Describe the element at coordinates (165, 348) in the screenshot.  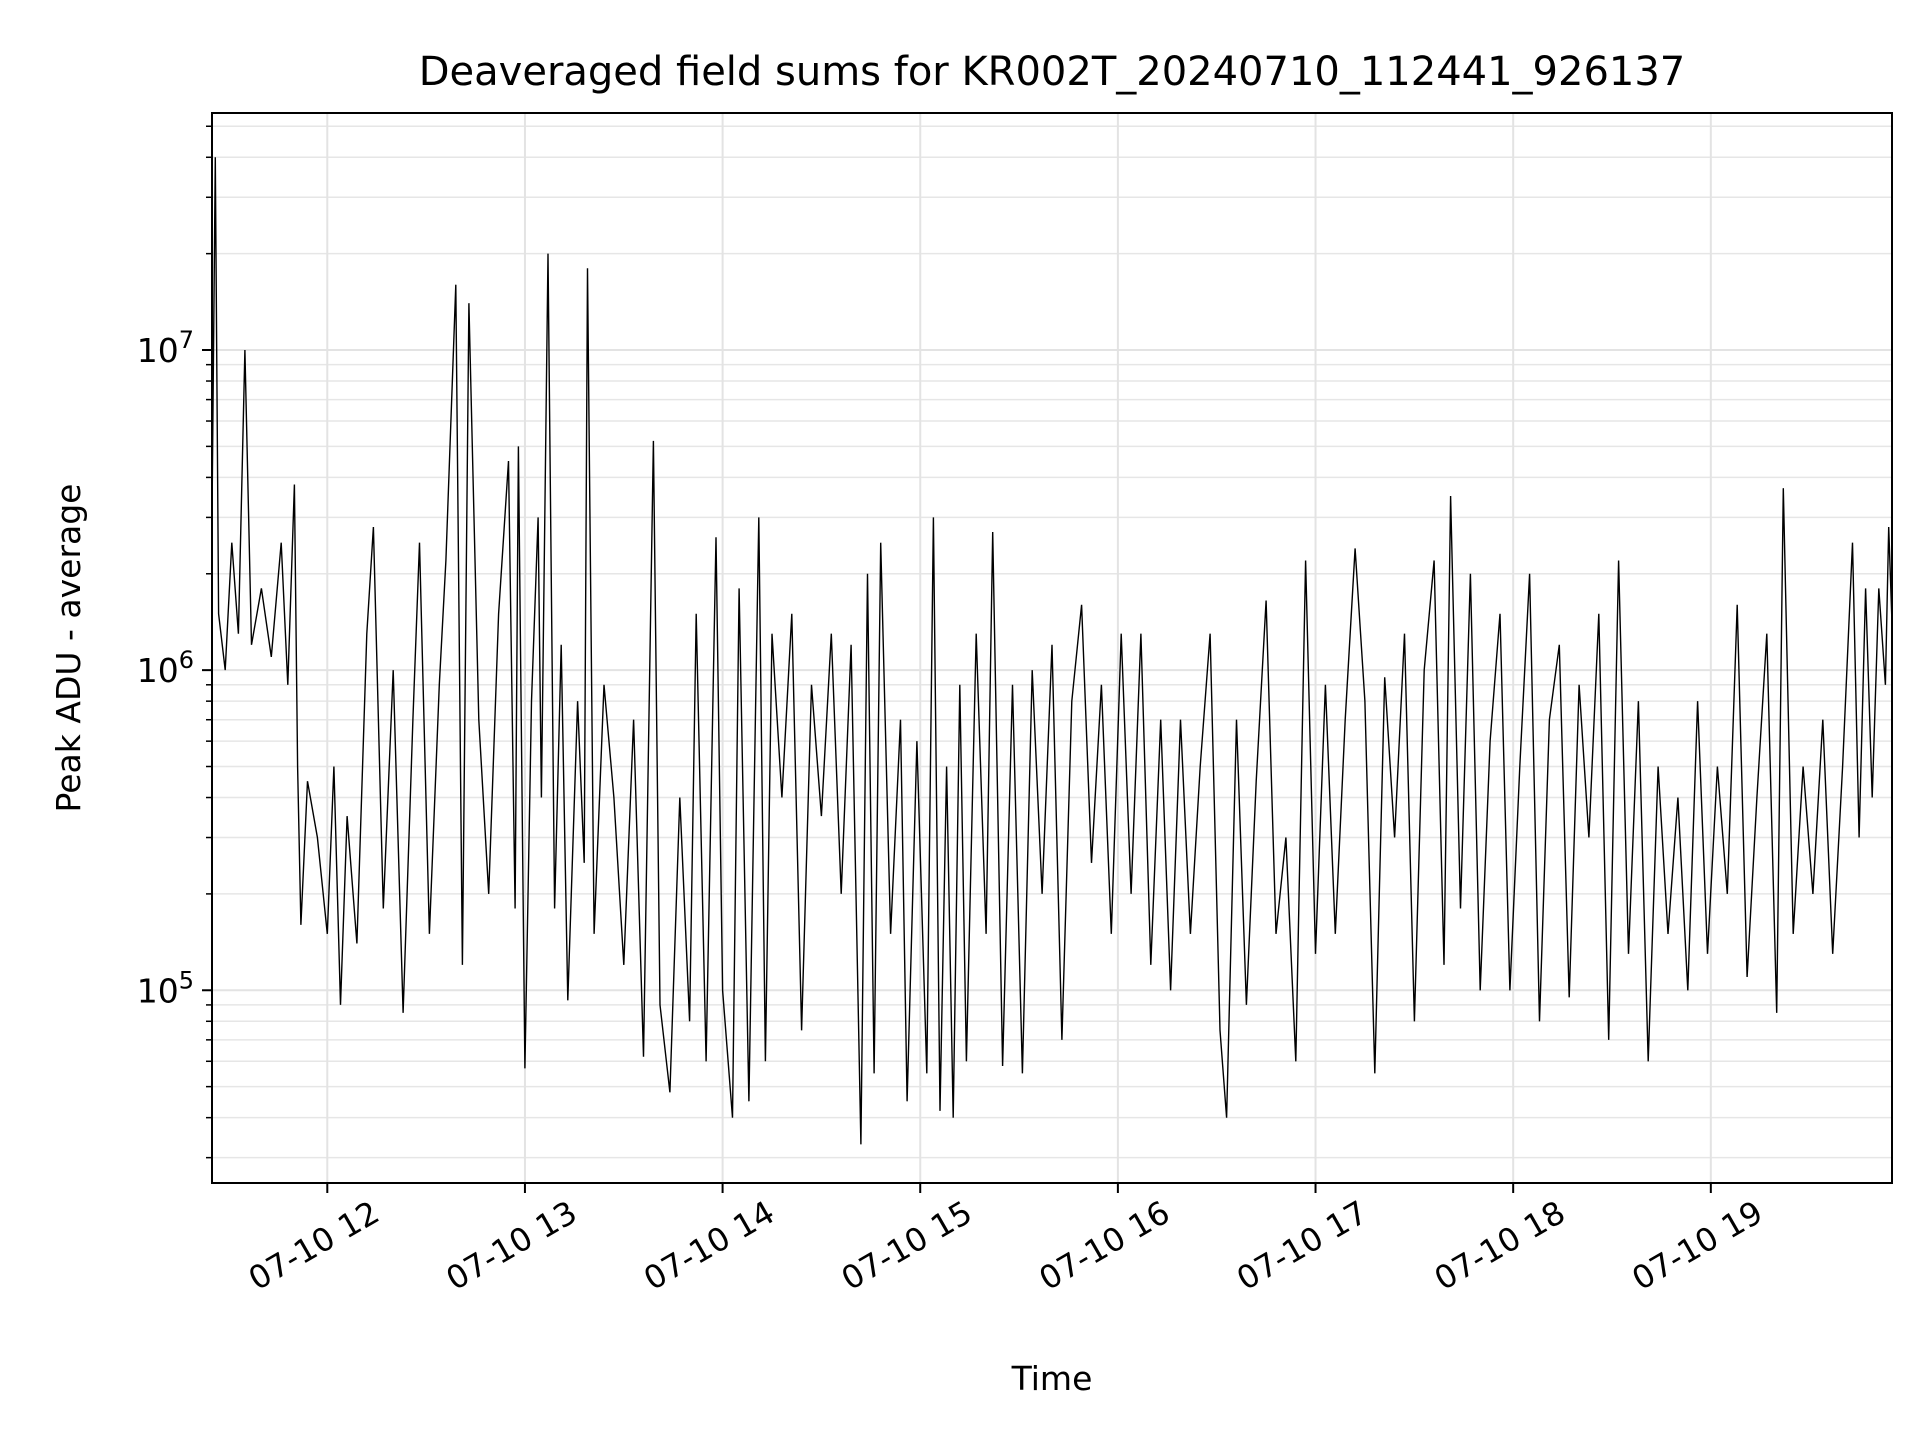
I see `y-tick-label: 10⁷` at that location.